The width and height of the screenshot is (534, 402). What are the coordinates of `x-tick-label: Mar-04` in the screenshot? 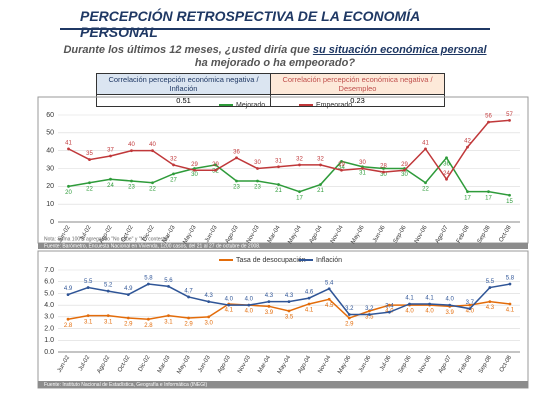 It's located at (264, 364).